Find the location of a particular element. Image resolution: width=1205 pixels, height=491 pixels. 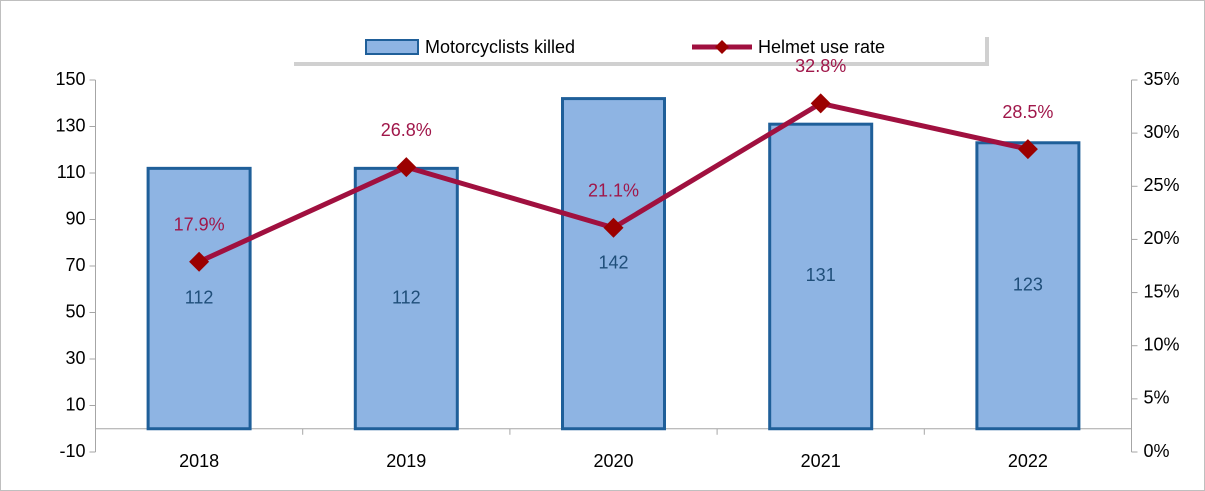

line-value-label: 32.8% is located at coordinates (820, 66).